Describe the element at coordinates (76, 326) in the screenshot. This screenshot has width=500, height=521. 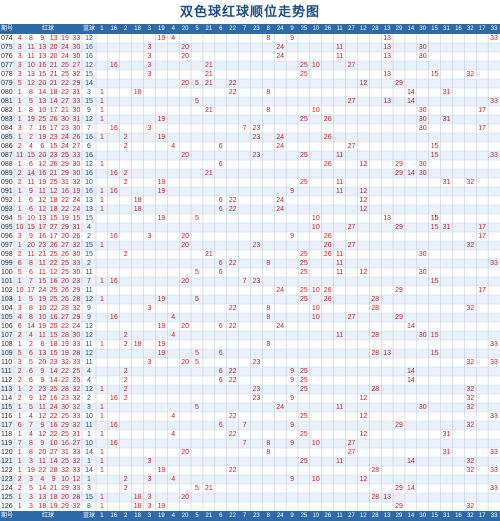
I see `red-ball-number: 24` at that location.